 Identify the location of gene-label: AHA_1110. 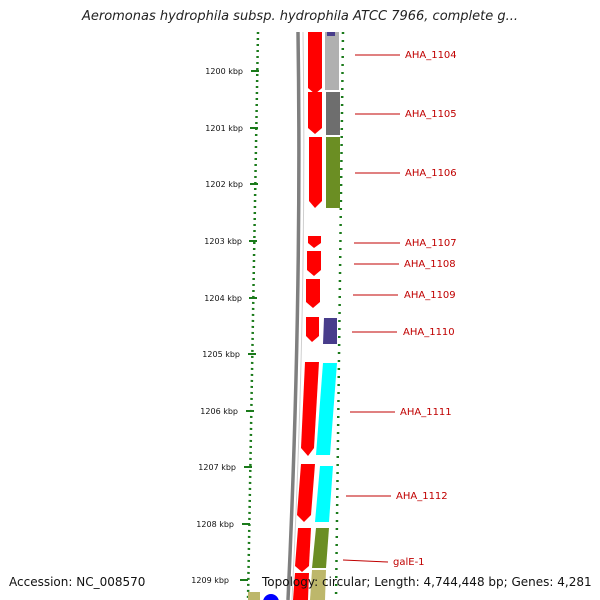
(429, 332).